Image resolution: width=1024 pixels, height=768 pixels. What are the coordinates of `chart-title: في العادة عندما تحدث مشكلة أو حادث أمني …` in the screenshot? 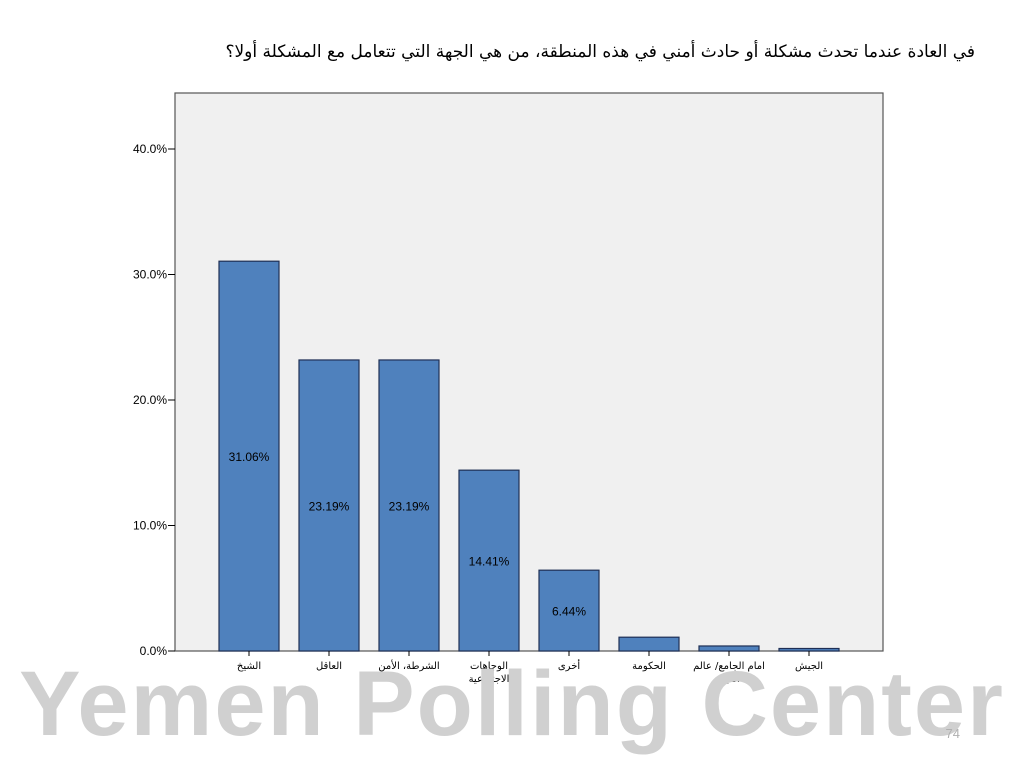 It's located at (600, 52).